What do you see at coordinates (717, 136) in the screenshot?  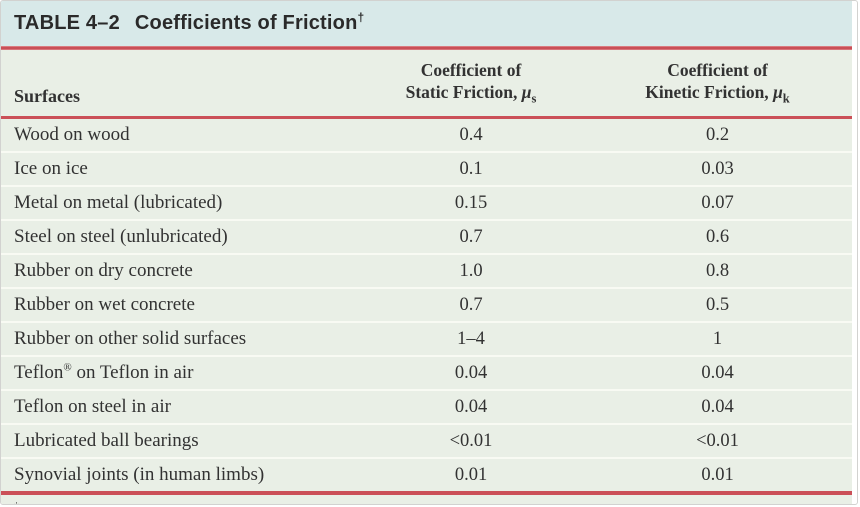 I see `kinetic-value-cell: 0.2` at bounding box center [717, 136].